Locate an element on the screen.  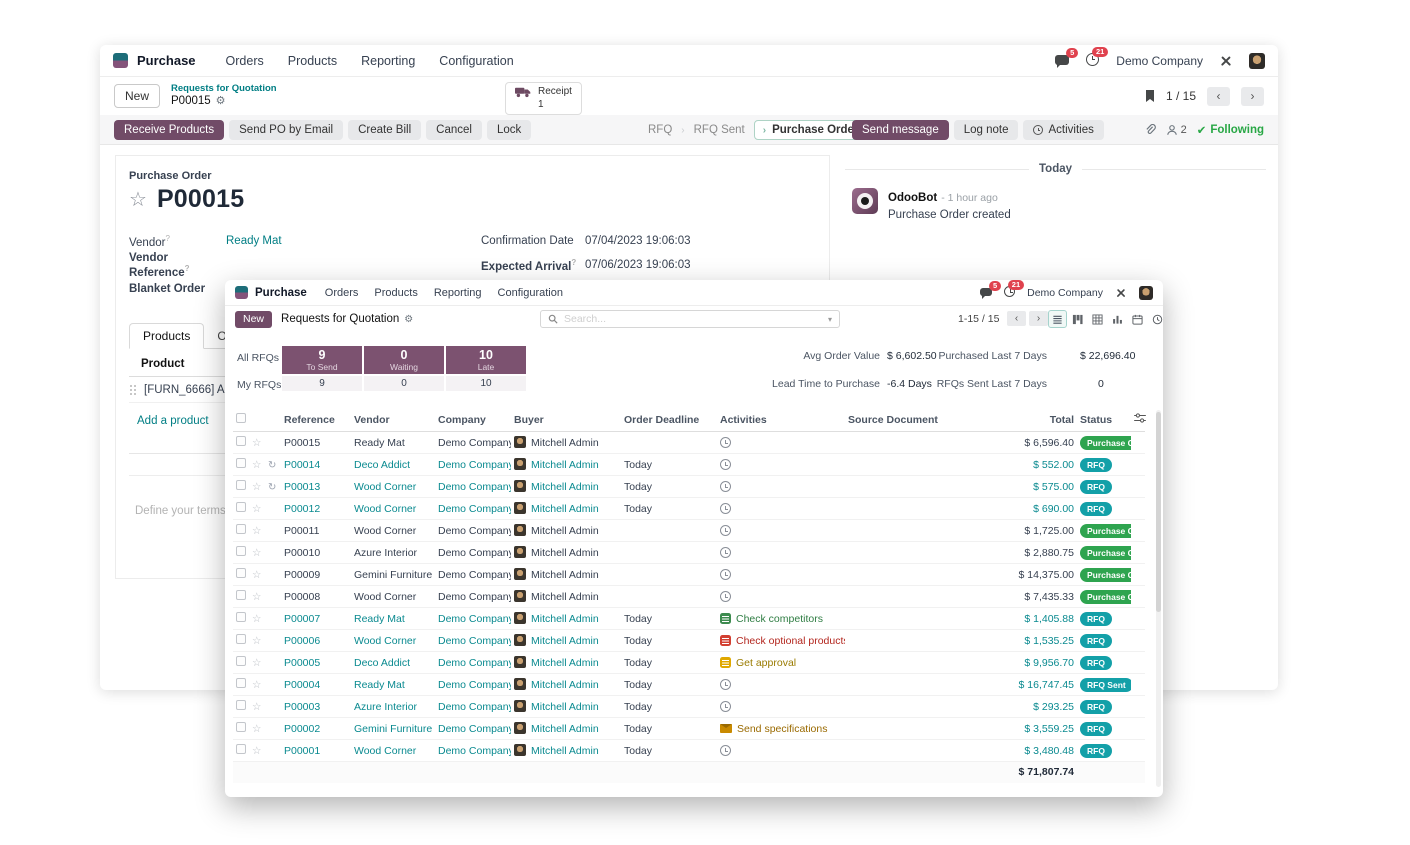
followers-counter: 2 is located at coordinates (1176, 130).